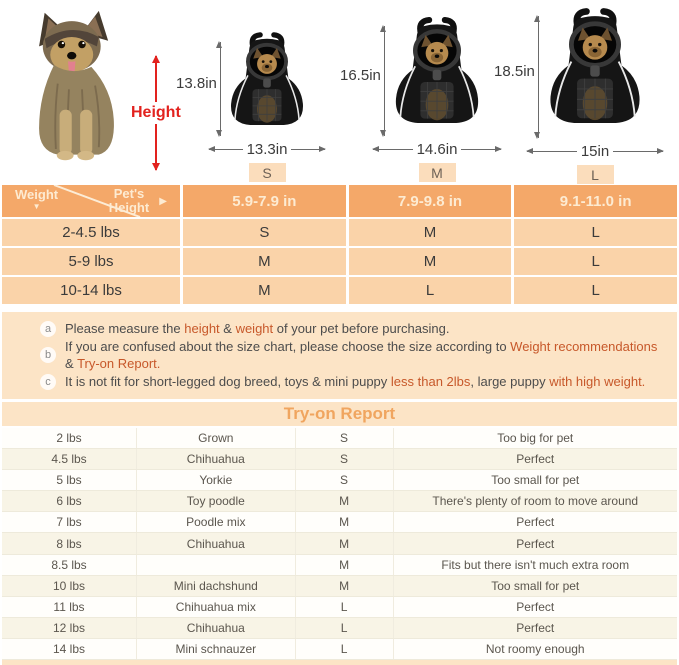  I want to click on tryon-size: L, so click(345, 627).